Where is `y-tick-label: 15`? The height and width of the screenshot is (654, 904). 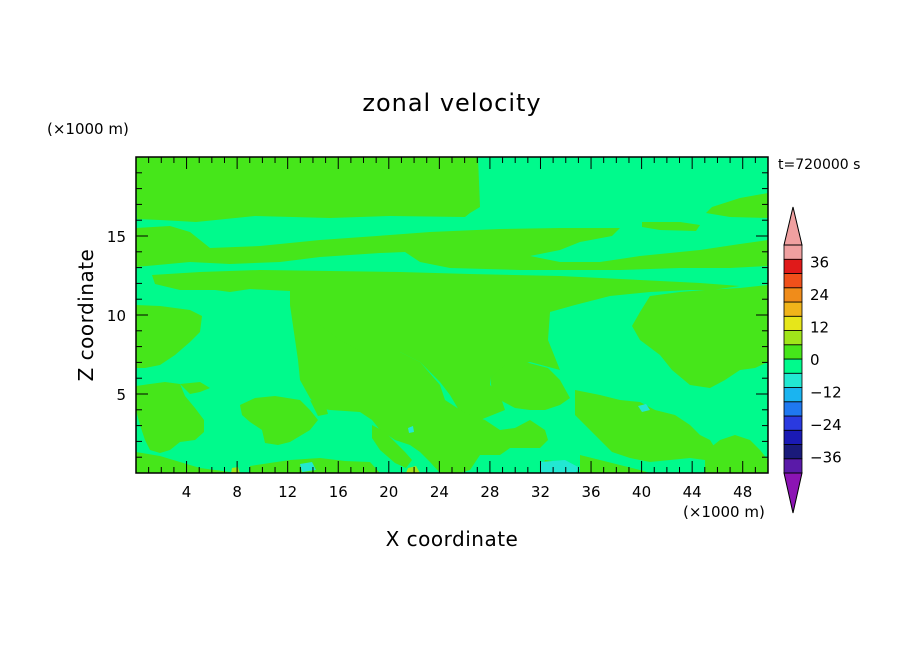
y-tick-label: 15 is located at coordinates (116, 237).